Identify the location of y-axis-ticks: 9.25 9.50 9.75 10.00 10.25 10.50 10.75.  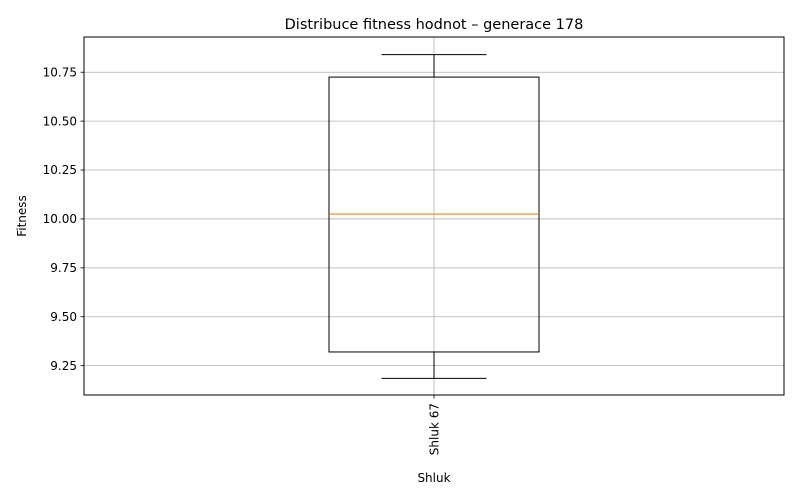
(63, 219).